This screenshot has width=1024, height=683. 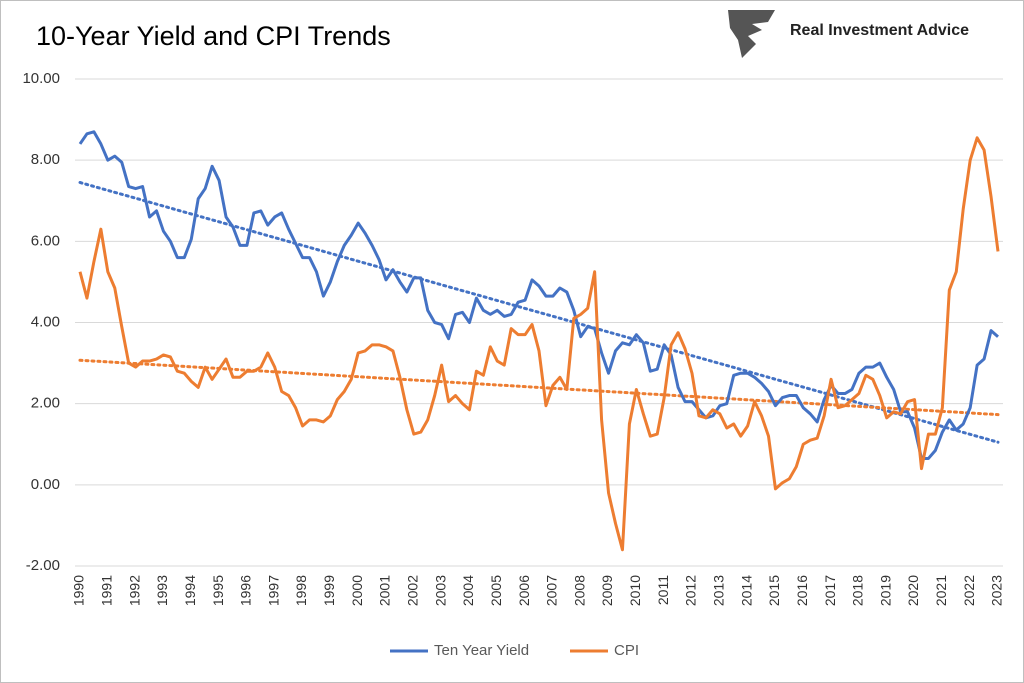 I want to click on x-tick-label: 2000, so click(x=357, y=590).